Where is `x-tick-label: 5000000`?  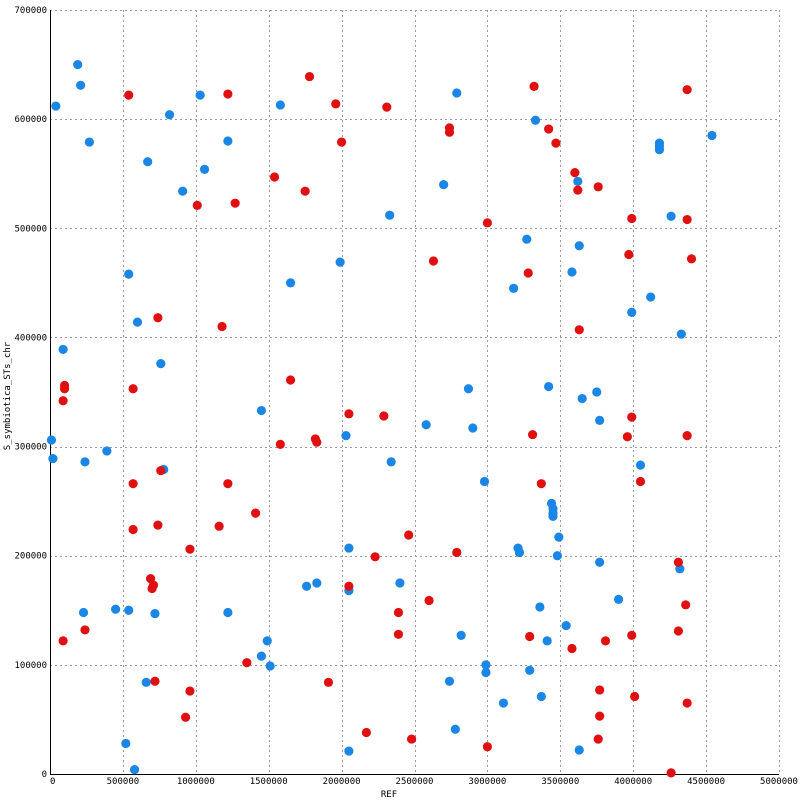 x-tick-label: 5000000 is located at coordinates (779, 782).